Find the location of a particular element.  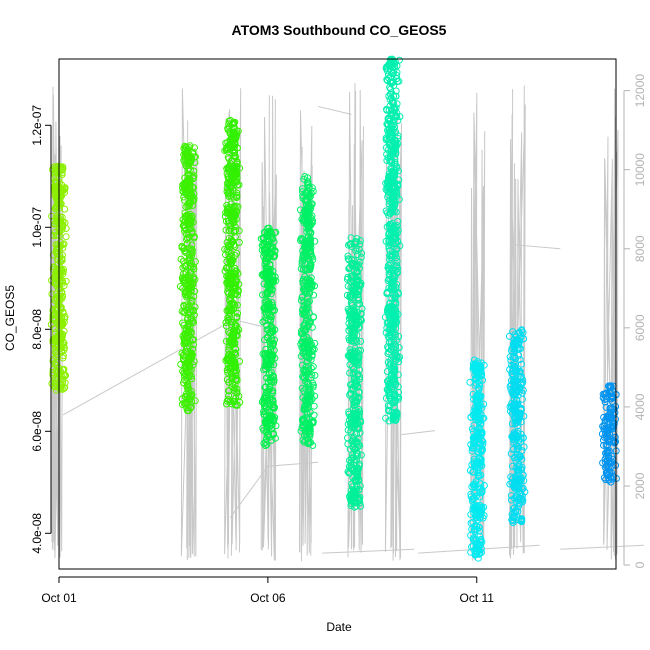

x-tick-label: Oct 11 is located at coordinates (477, 598).